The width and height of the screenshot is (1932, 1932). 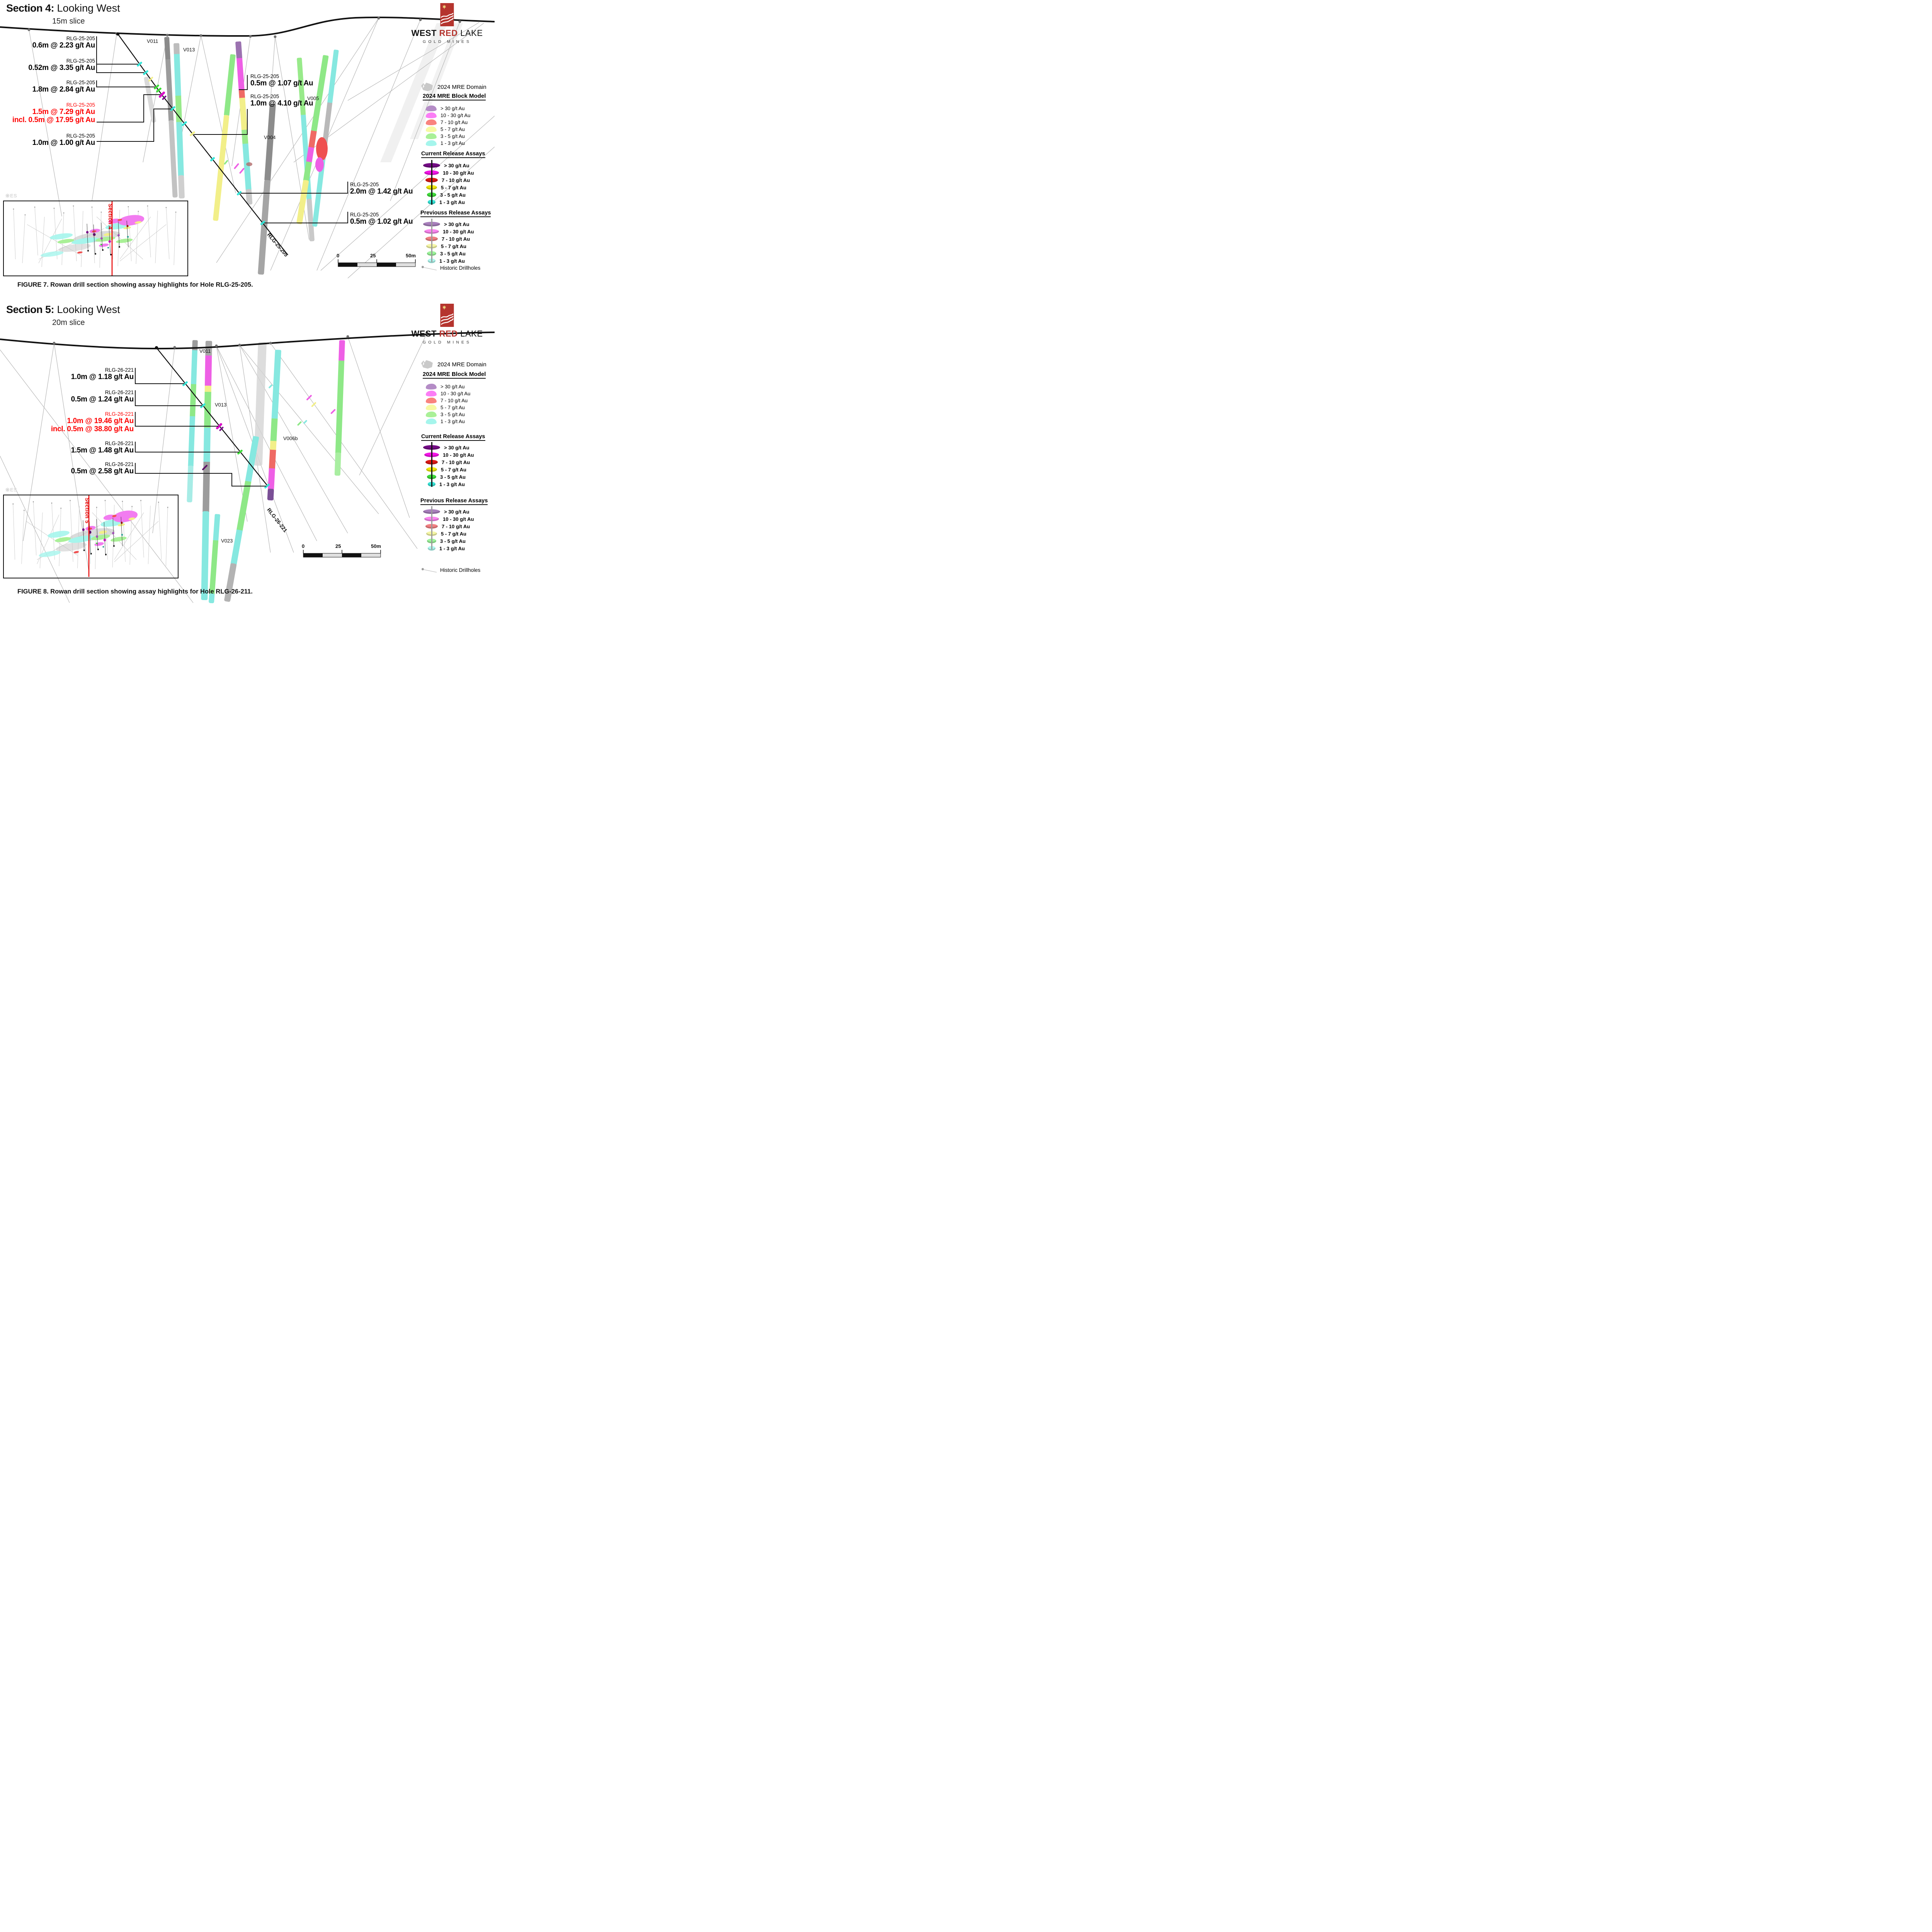 I want to click on assay-callout: RLG-25-205 0.5m @ 1.02 g/t Au, so click(x=381, y=219).